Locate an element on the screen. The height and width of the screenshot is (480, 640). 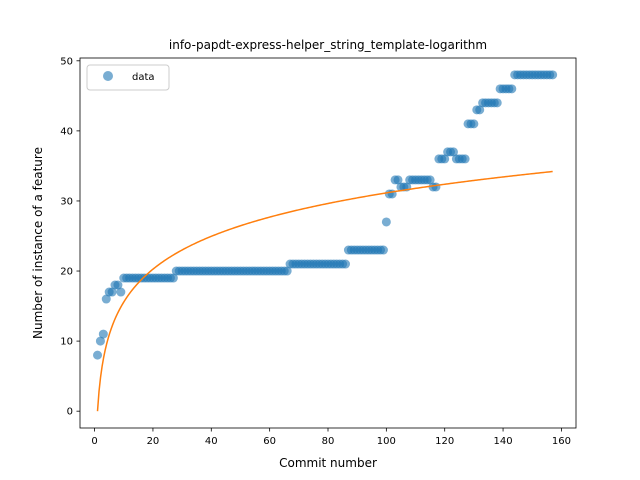
x-tick-label: 0 is located at coordinates (94, 441).